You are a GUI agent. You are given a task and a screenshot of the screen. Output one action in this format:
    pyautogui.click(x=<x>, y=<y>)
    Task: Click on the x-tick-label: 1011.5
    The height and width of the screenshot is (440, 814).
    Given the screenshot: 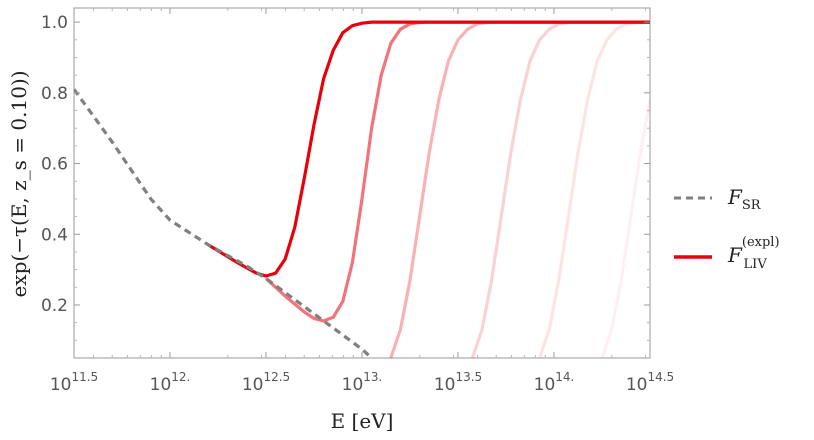 What is the action you would take?
    pyautogui.click(x=74, y=382)
    